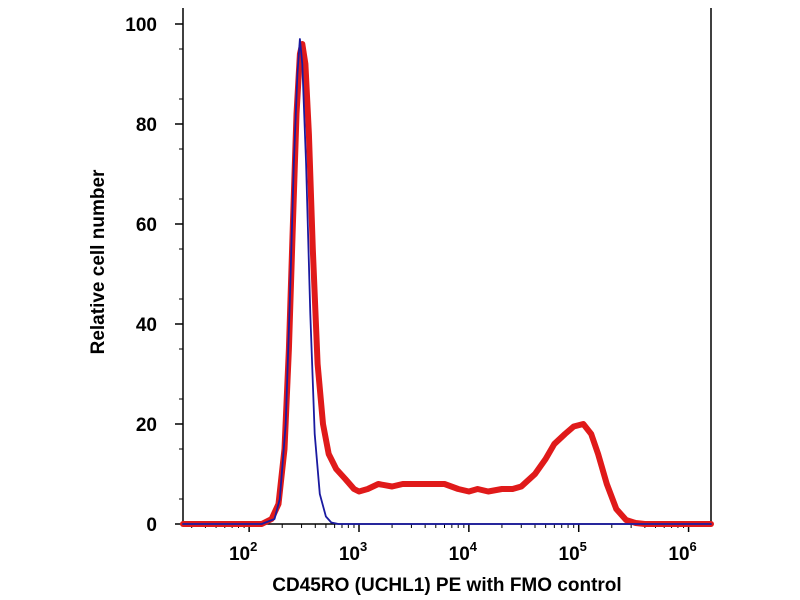  What do you see at coordinates (446, 585) in the screenshot?
I see `x-axis-title: CD45RO (UCHL1) PE with FMO control` at bounding box center [446, 585].